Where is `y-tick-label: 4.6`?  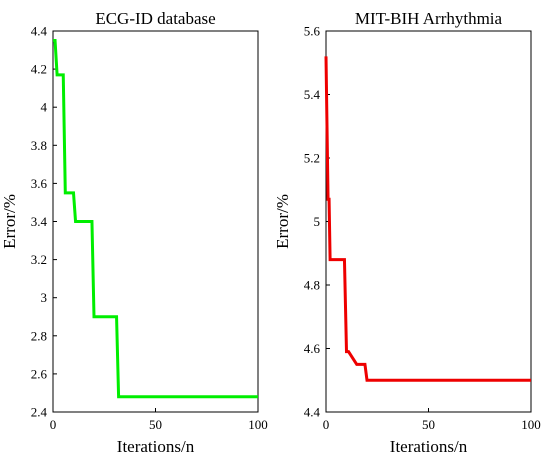 y-tick-label: 4.6 is located at coordinates (312, 348).